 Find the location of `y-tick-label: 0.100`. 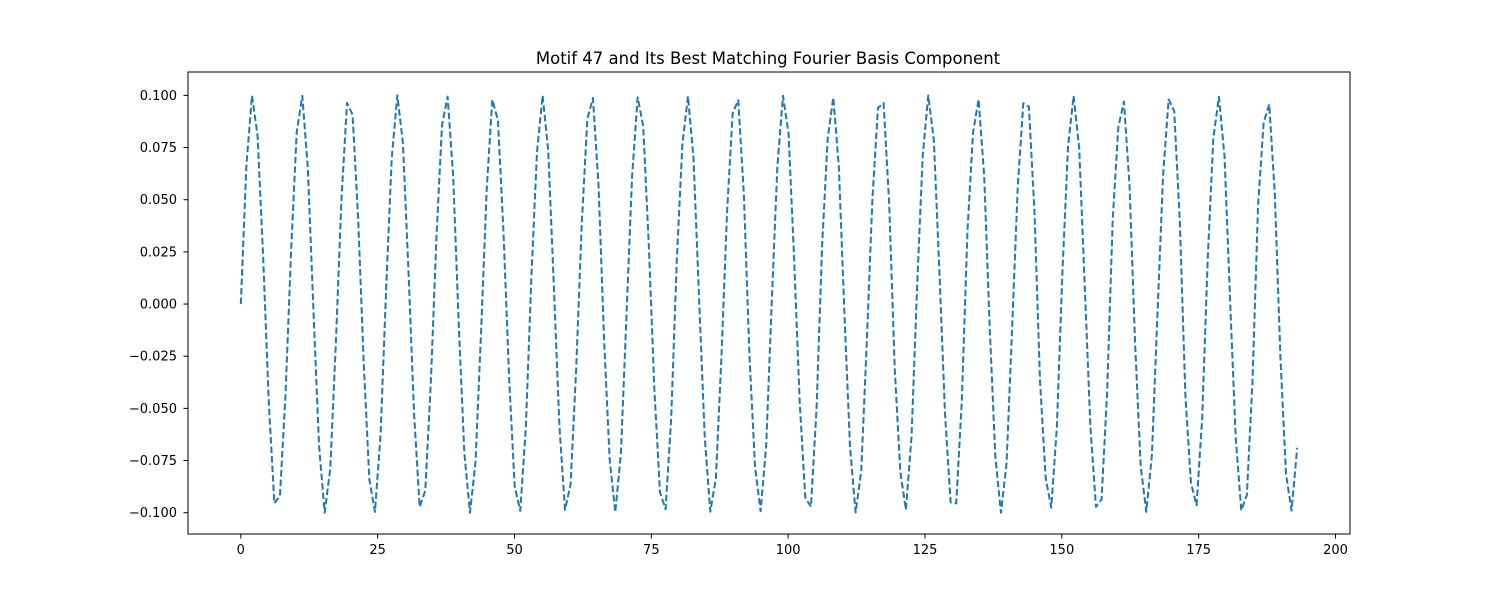

y-tick-label: 0.100 is located at coordinates (158, 96).